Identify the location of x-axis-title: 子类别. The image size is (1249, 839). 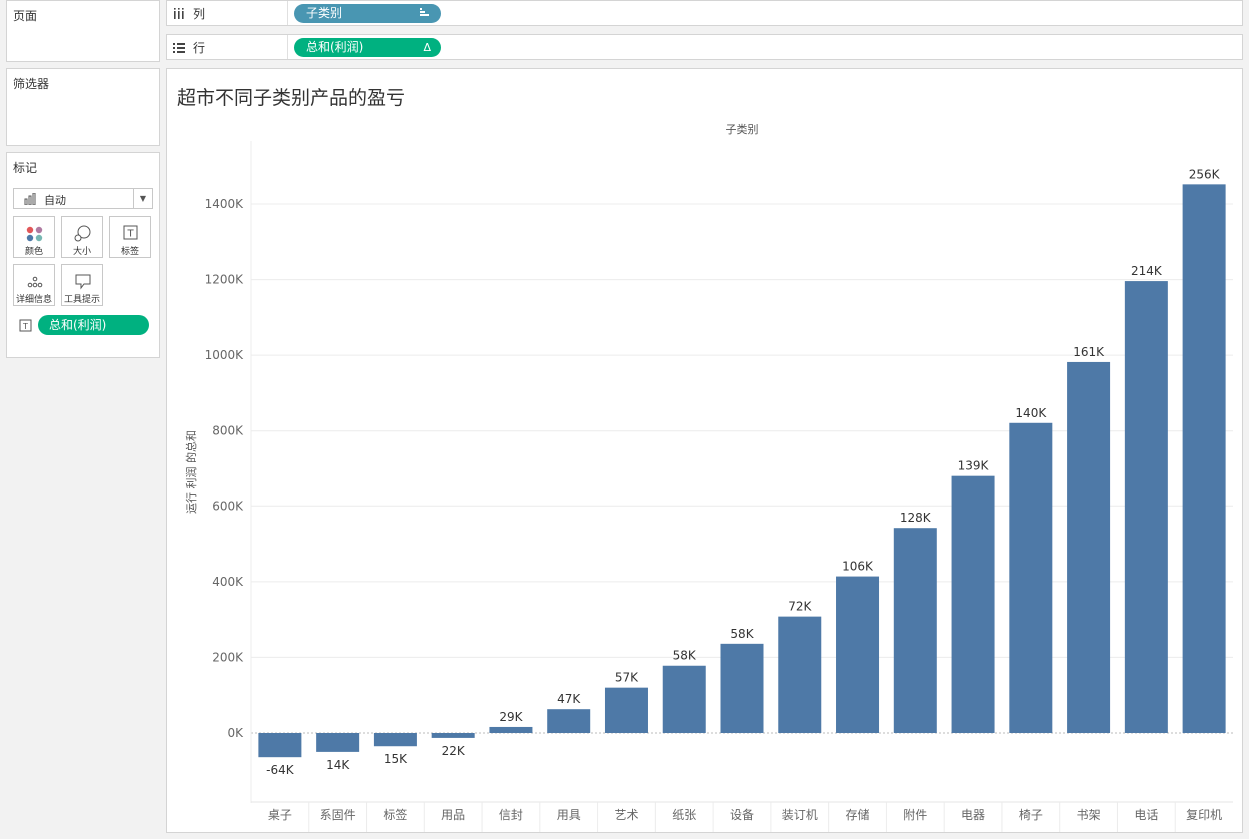
(742, 129).